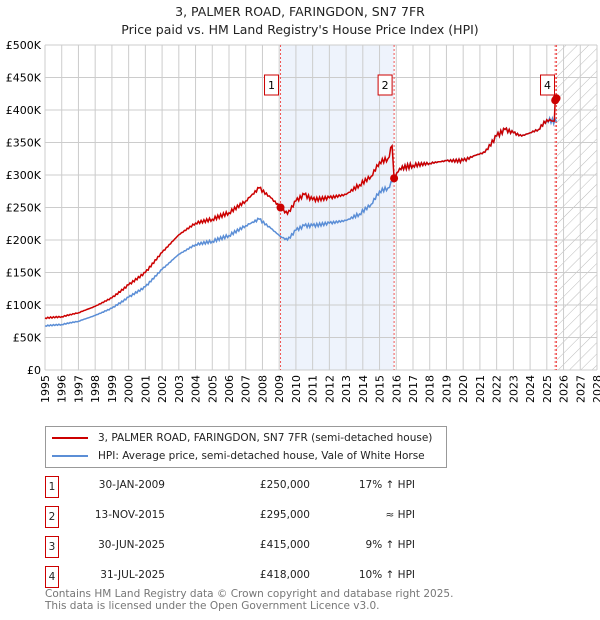 The width and height of the screenshot is (600, 620). Describe the element at coordinates (284, 545) in the screenshot. I see `sale-price: £415,000` at that location.